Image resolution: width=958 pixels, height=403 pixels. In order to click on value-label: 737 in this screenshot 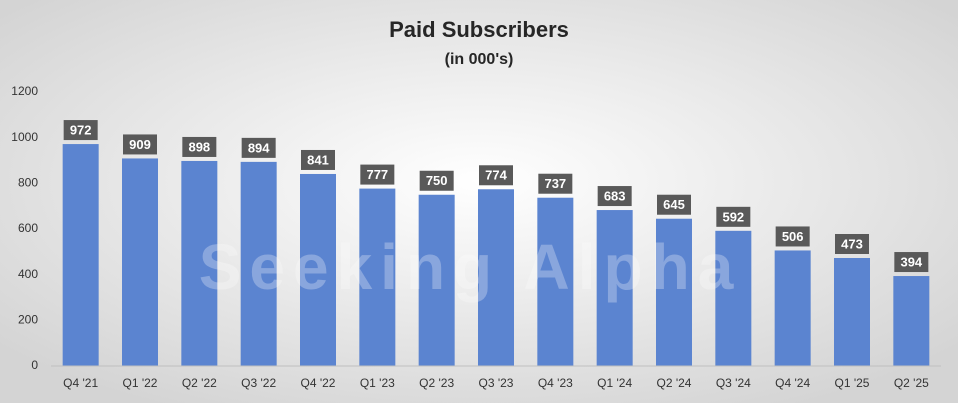, I will do `click(555, 183)`.